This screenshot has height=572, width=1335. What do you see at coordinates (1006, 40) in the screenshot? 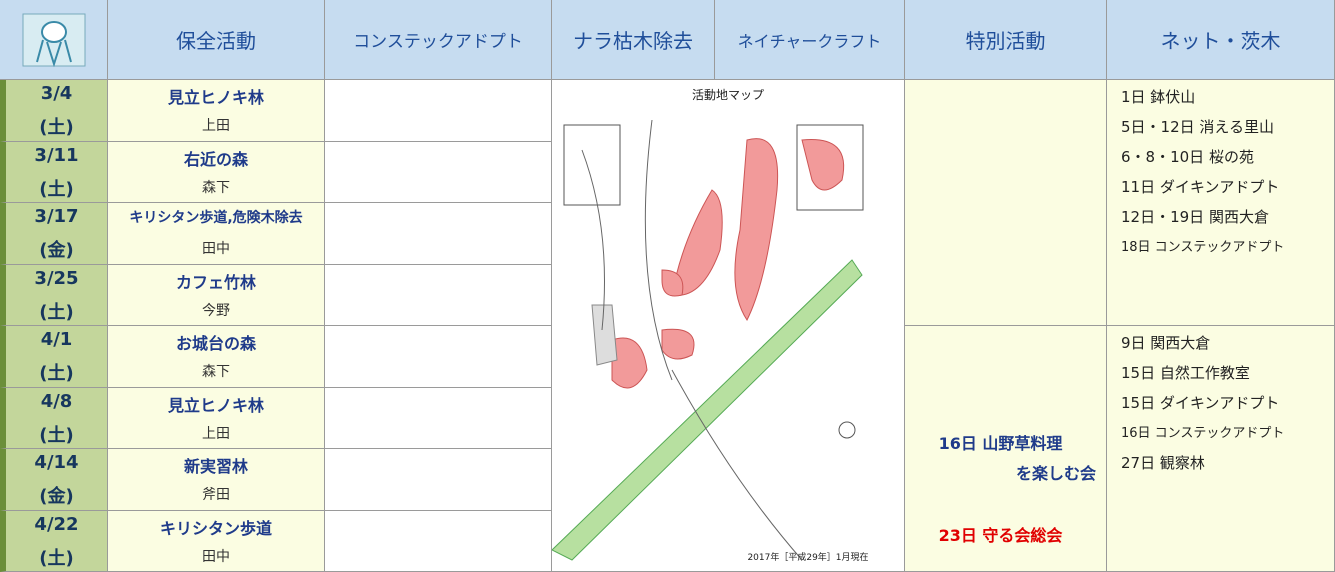
I see `header-cell: 特別活動` at bounding box center [1006, 40].